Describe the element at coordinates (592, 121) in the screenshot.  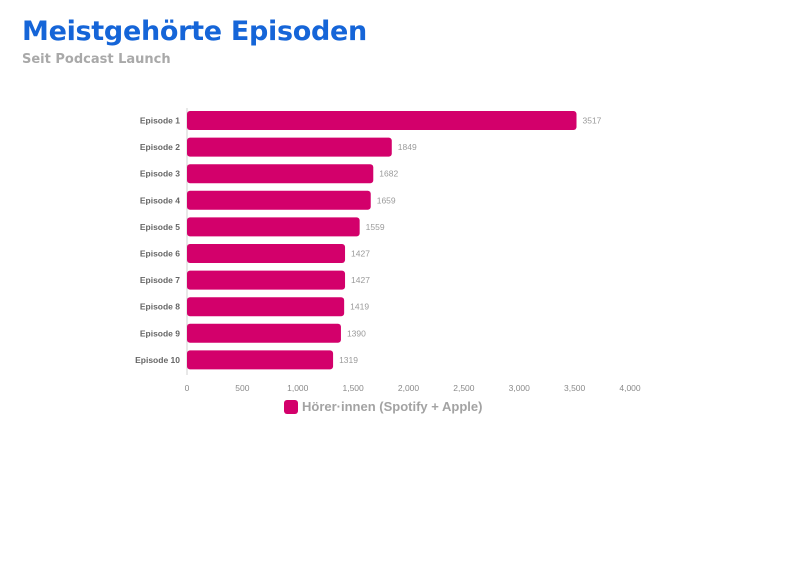
I see `value-label: 3517` at that location.